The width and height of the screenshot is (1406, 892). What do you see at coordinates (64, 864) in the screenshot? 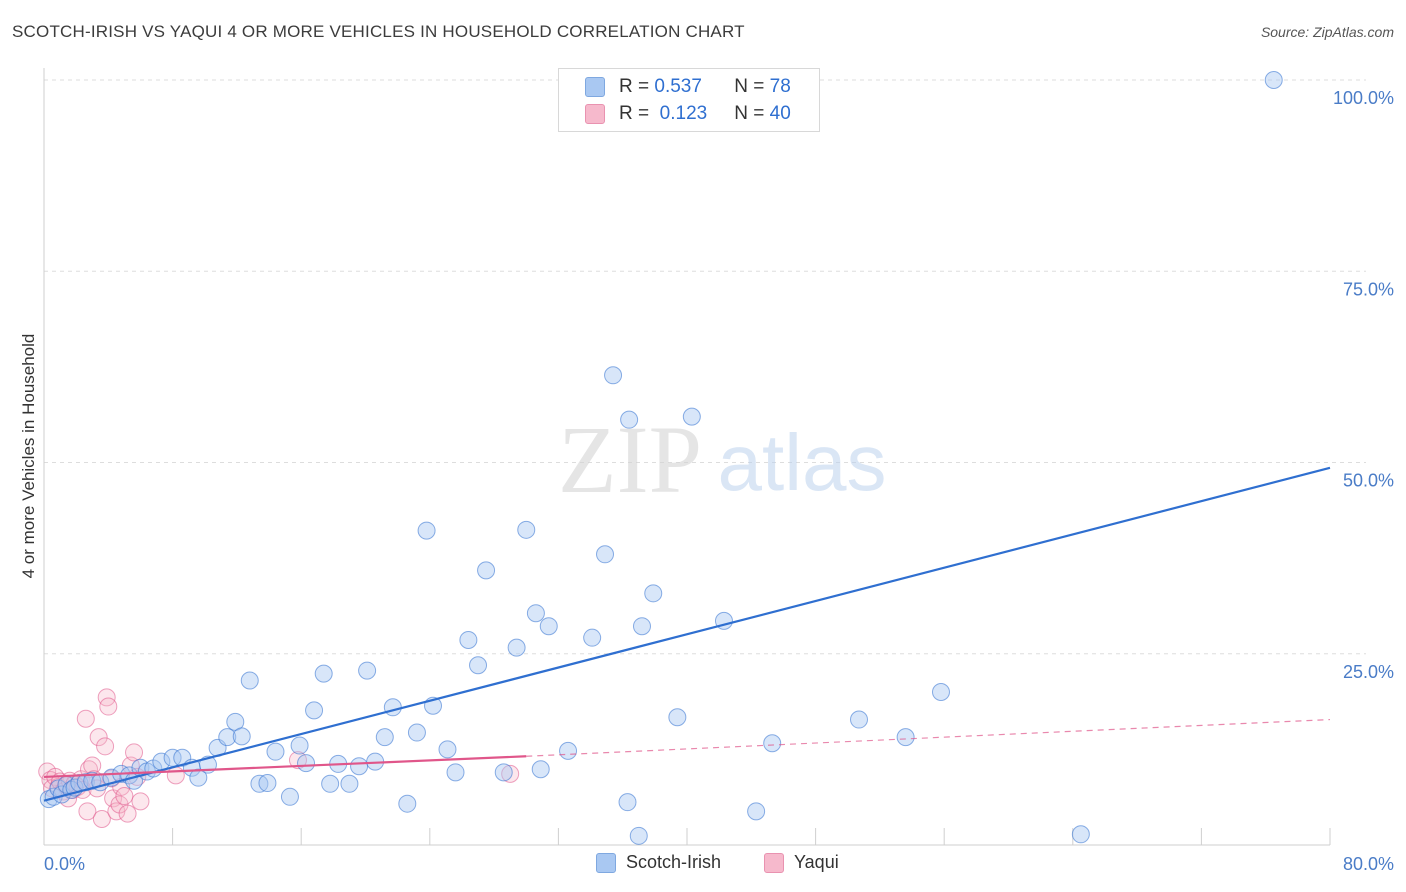
I see `x-tick-label: 0.0%` at bounding box center [64, 864].